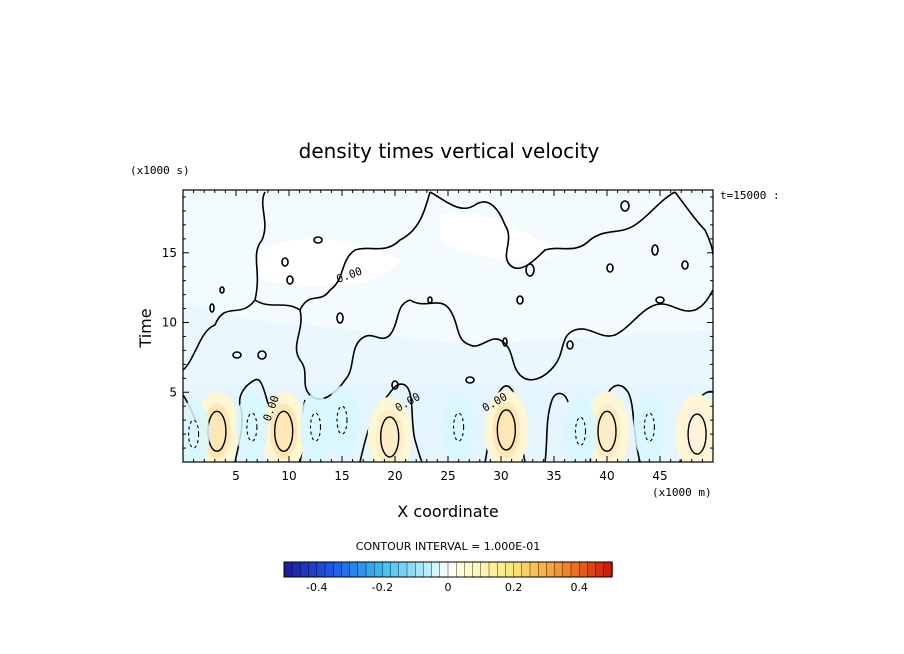 This screenshot has height=654, width=904. Describe the element at coordinates (341, 476) in the screenshot. I see `x-tick-label-2: 15` at that location.